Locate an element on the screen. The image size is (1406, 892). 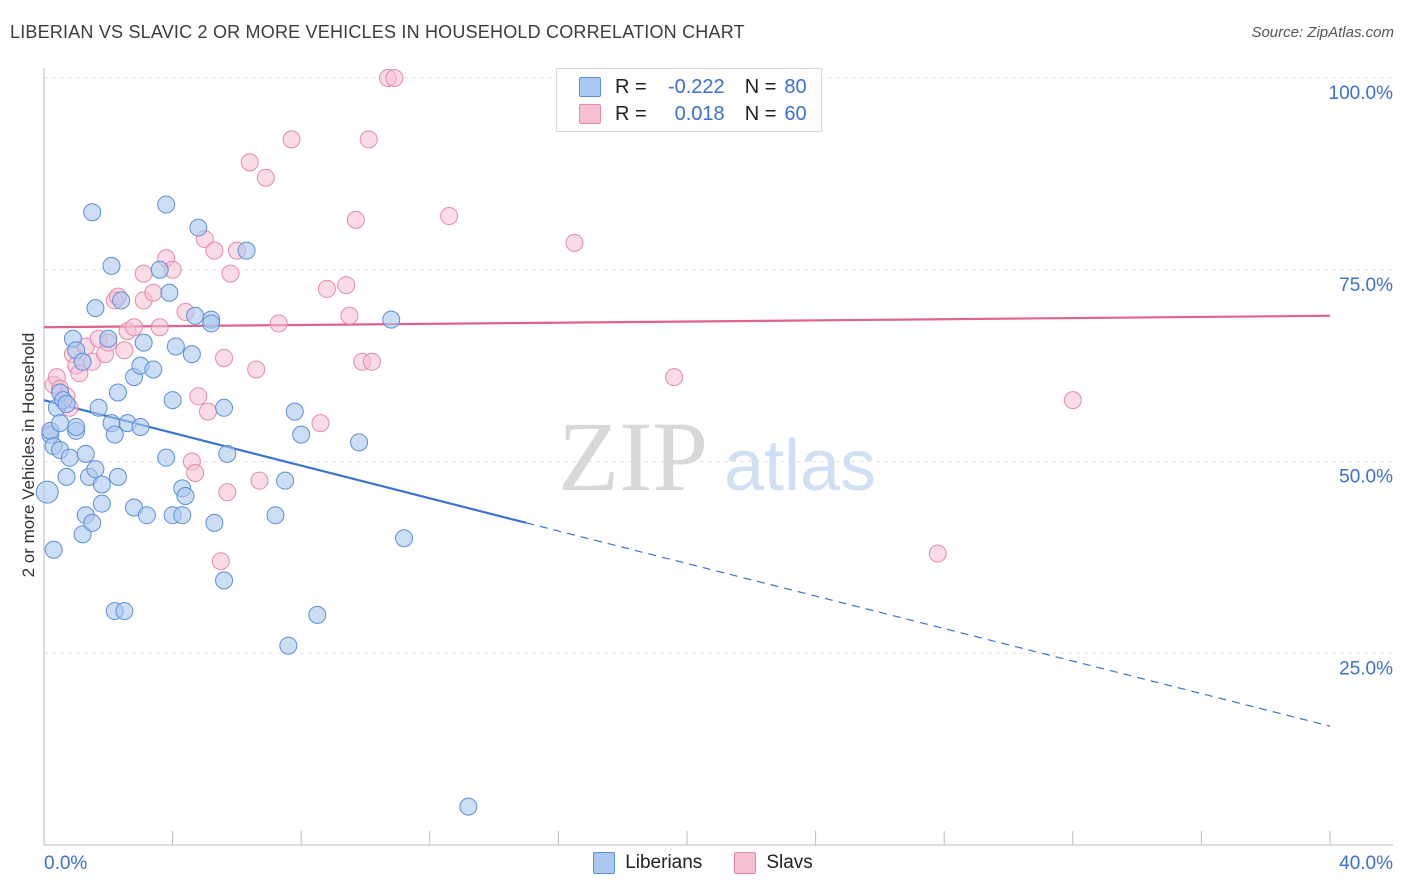
watermark: ZIP atlas is located at coordinates (717, 456).